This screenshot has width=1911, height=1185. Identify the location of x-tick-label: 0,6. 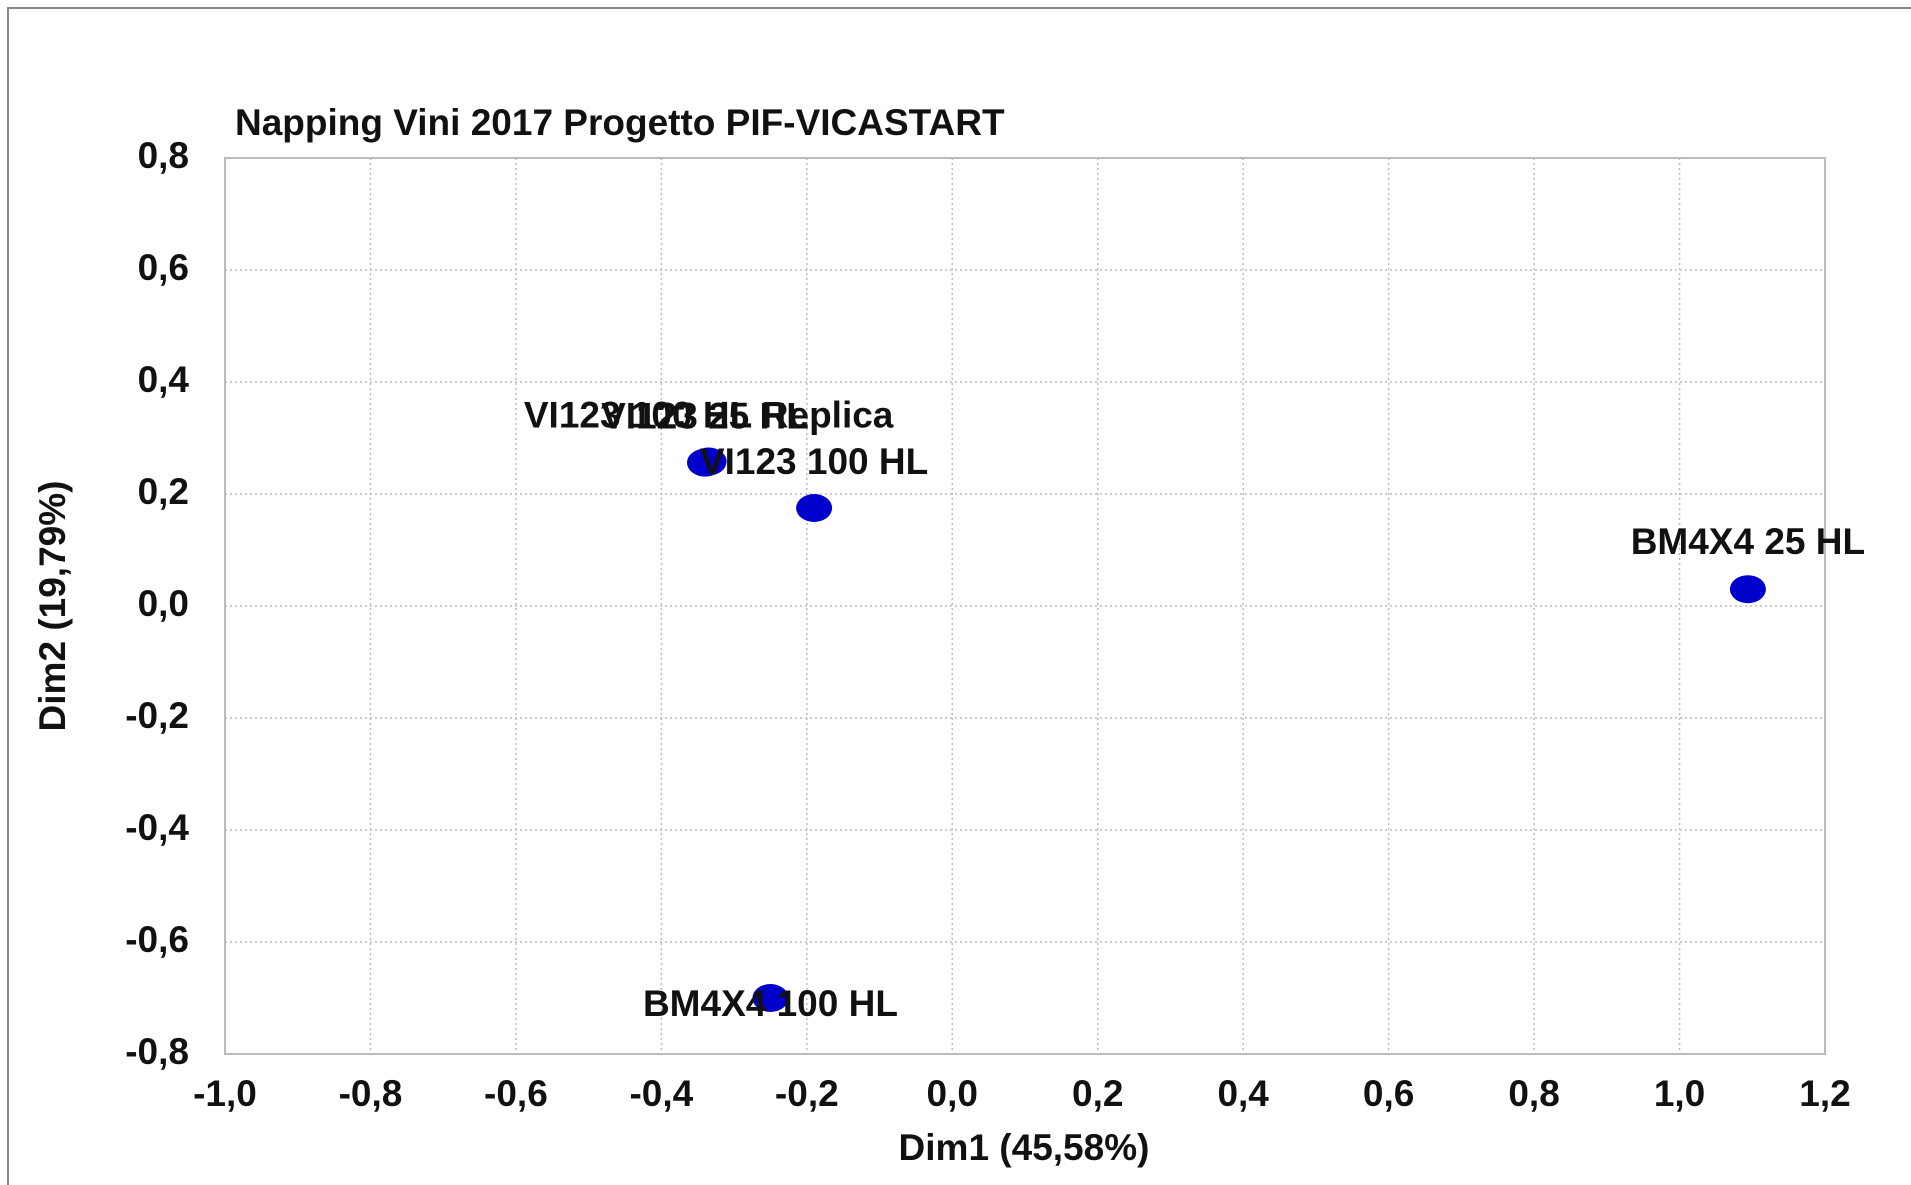
(1388, 1093).